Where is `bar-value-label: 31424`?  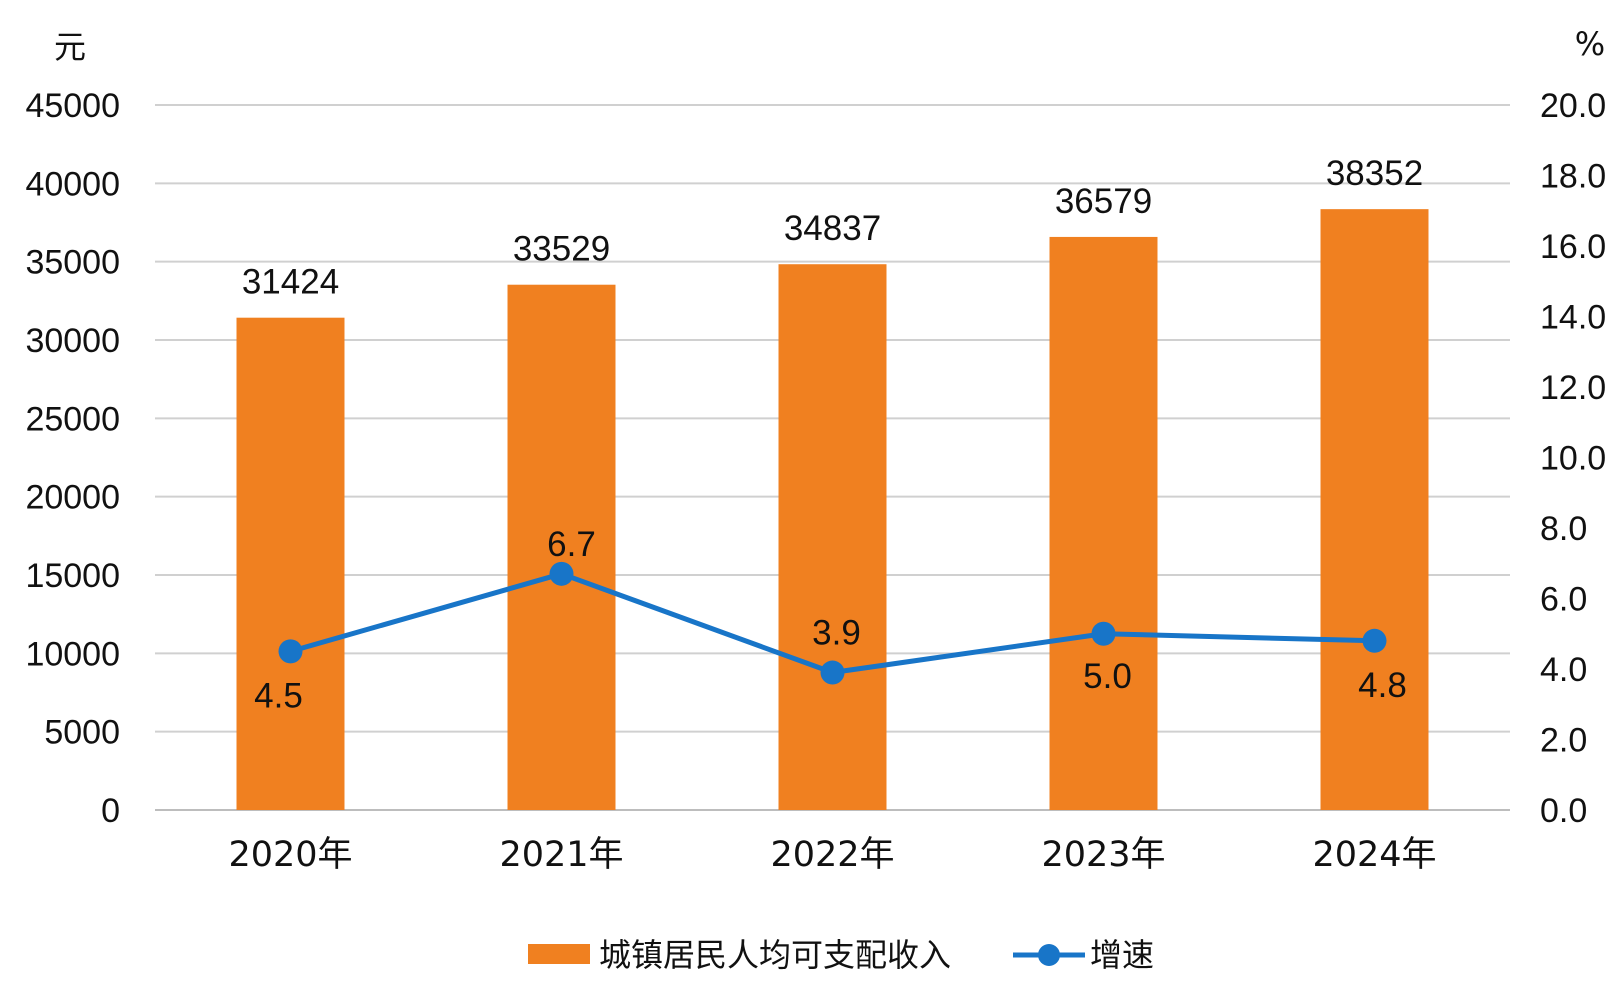
bar-value-label: 31424 is located at coordinates (290, 282).